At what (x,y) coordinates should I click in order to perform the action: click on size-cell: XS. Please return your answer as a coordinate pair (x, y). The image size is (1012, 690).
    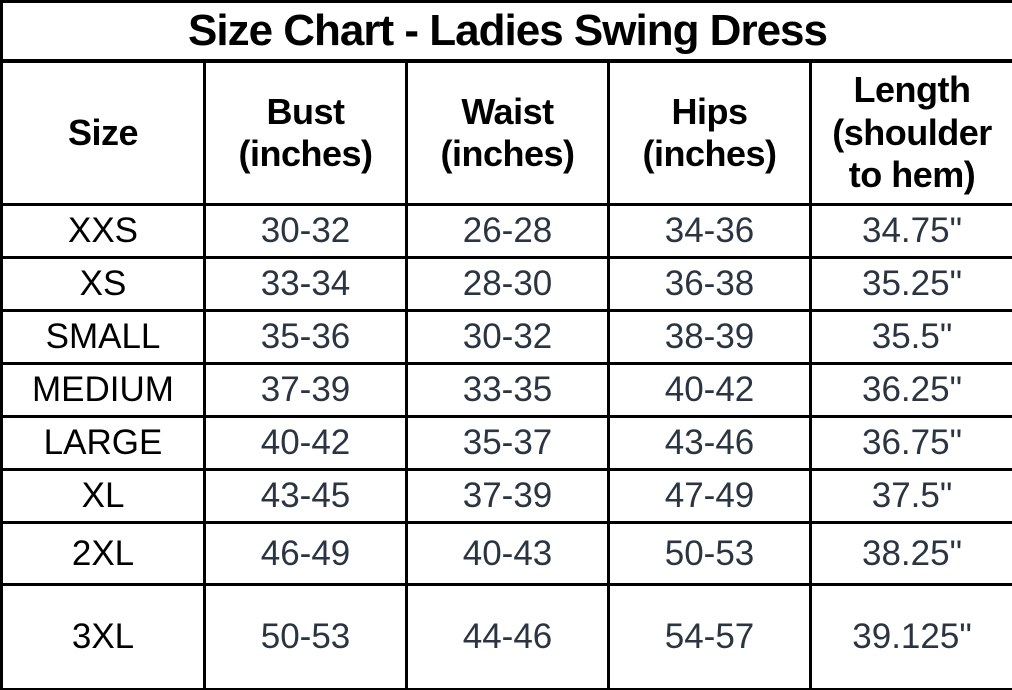
    Looking at the image, I should click on (103, 284).